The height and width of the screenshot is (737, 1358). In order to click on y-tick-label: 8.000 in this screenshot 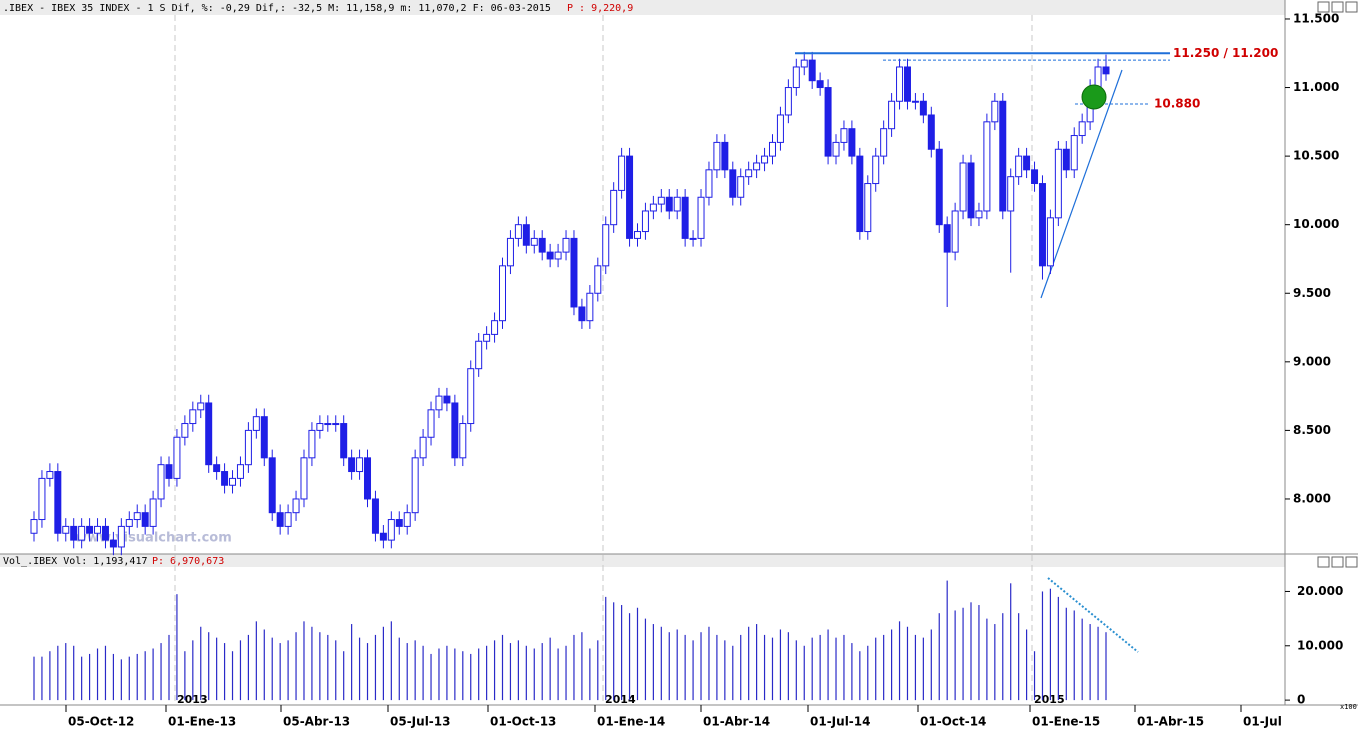, I will do `click(1312, 498)`.